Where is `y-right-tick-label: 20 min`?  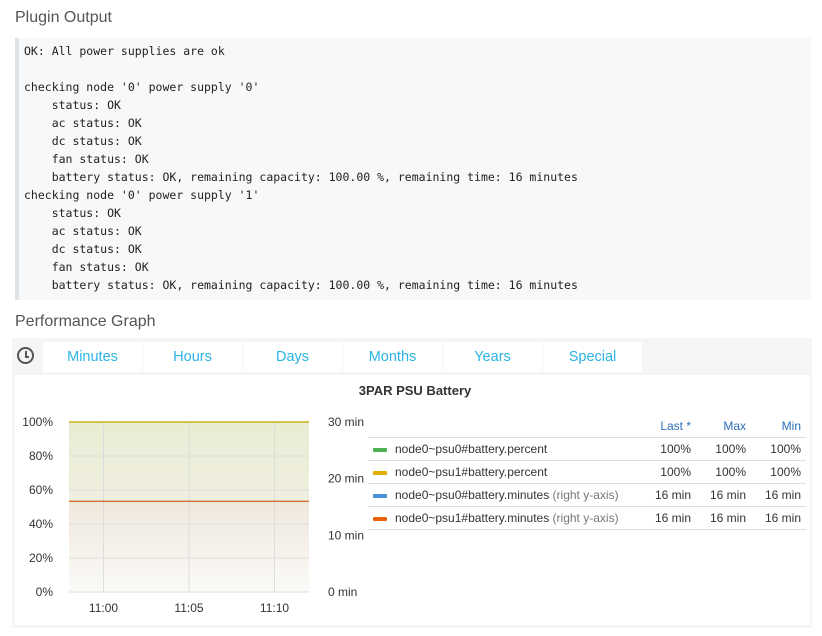 y-right-tick-label: 20 min is located at coordinates (346, 479).